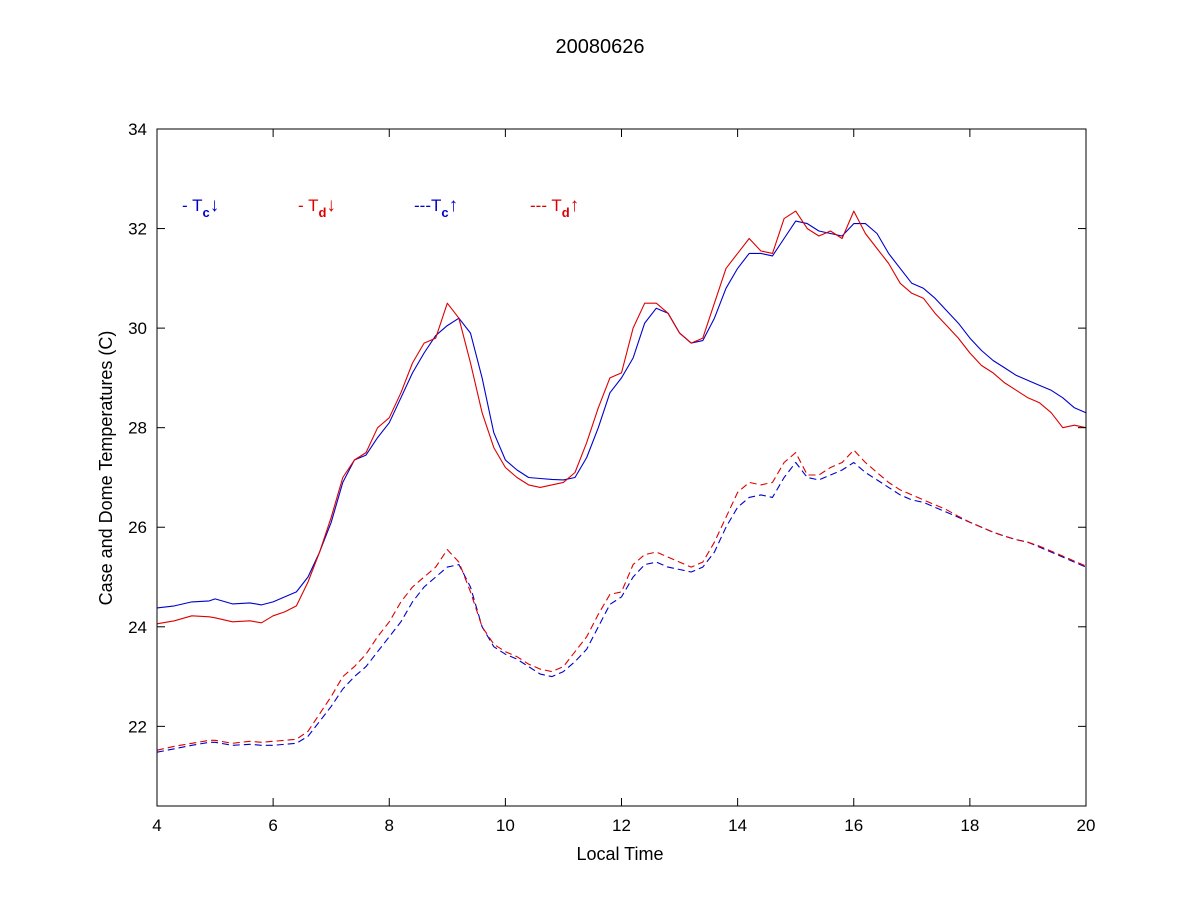 The image size is (1200, 905). Describe the element at coordinates (619, 854) in the screenshot. I see `x-axis-label: Local Time` at that location.